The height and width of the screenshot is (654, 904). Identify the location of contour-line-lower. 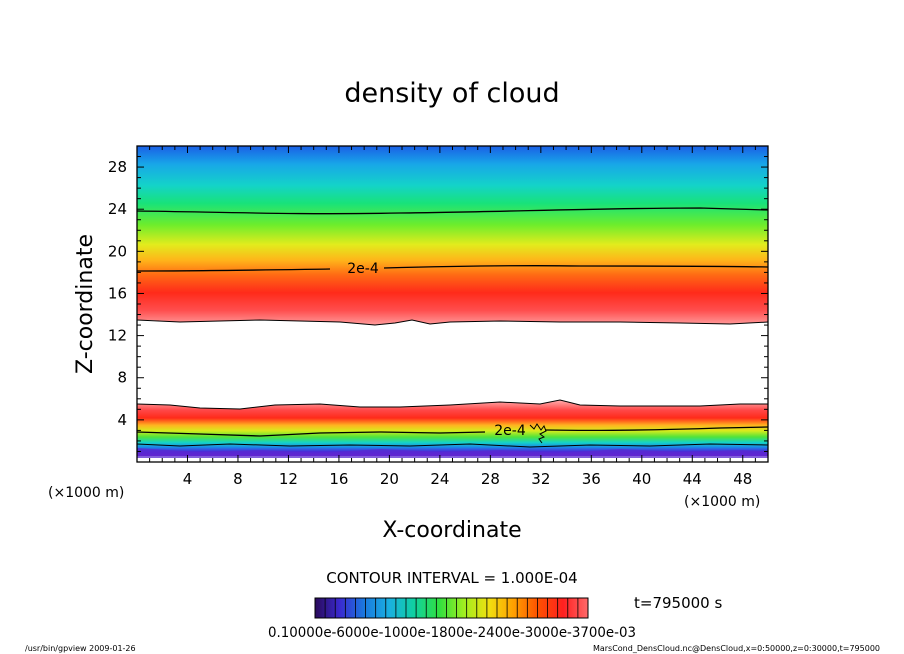
(452, 431).